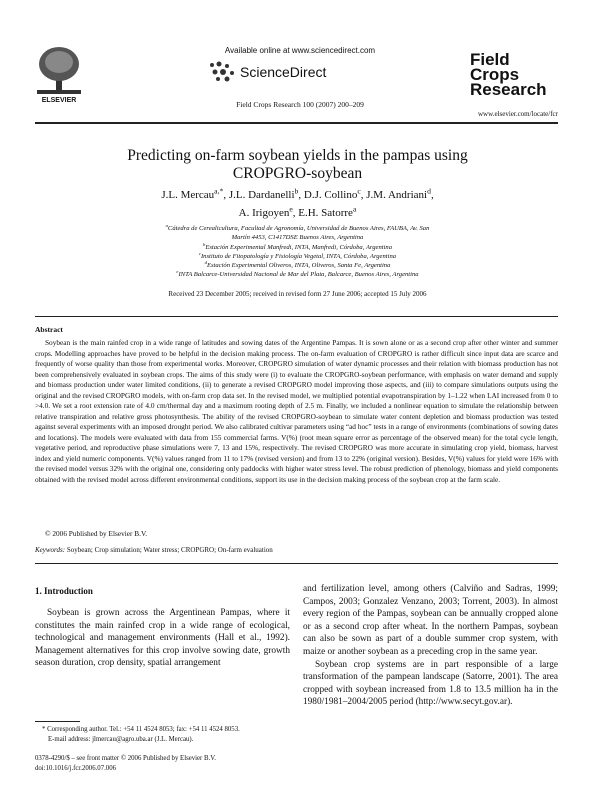 The width and height of the screenshot is (595, 794). What do you see at coordinates (283, 72) in the screenshot?
I see `sciencedirect: ScienceDirect` at bounding box center [283, 72].